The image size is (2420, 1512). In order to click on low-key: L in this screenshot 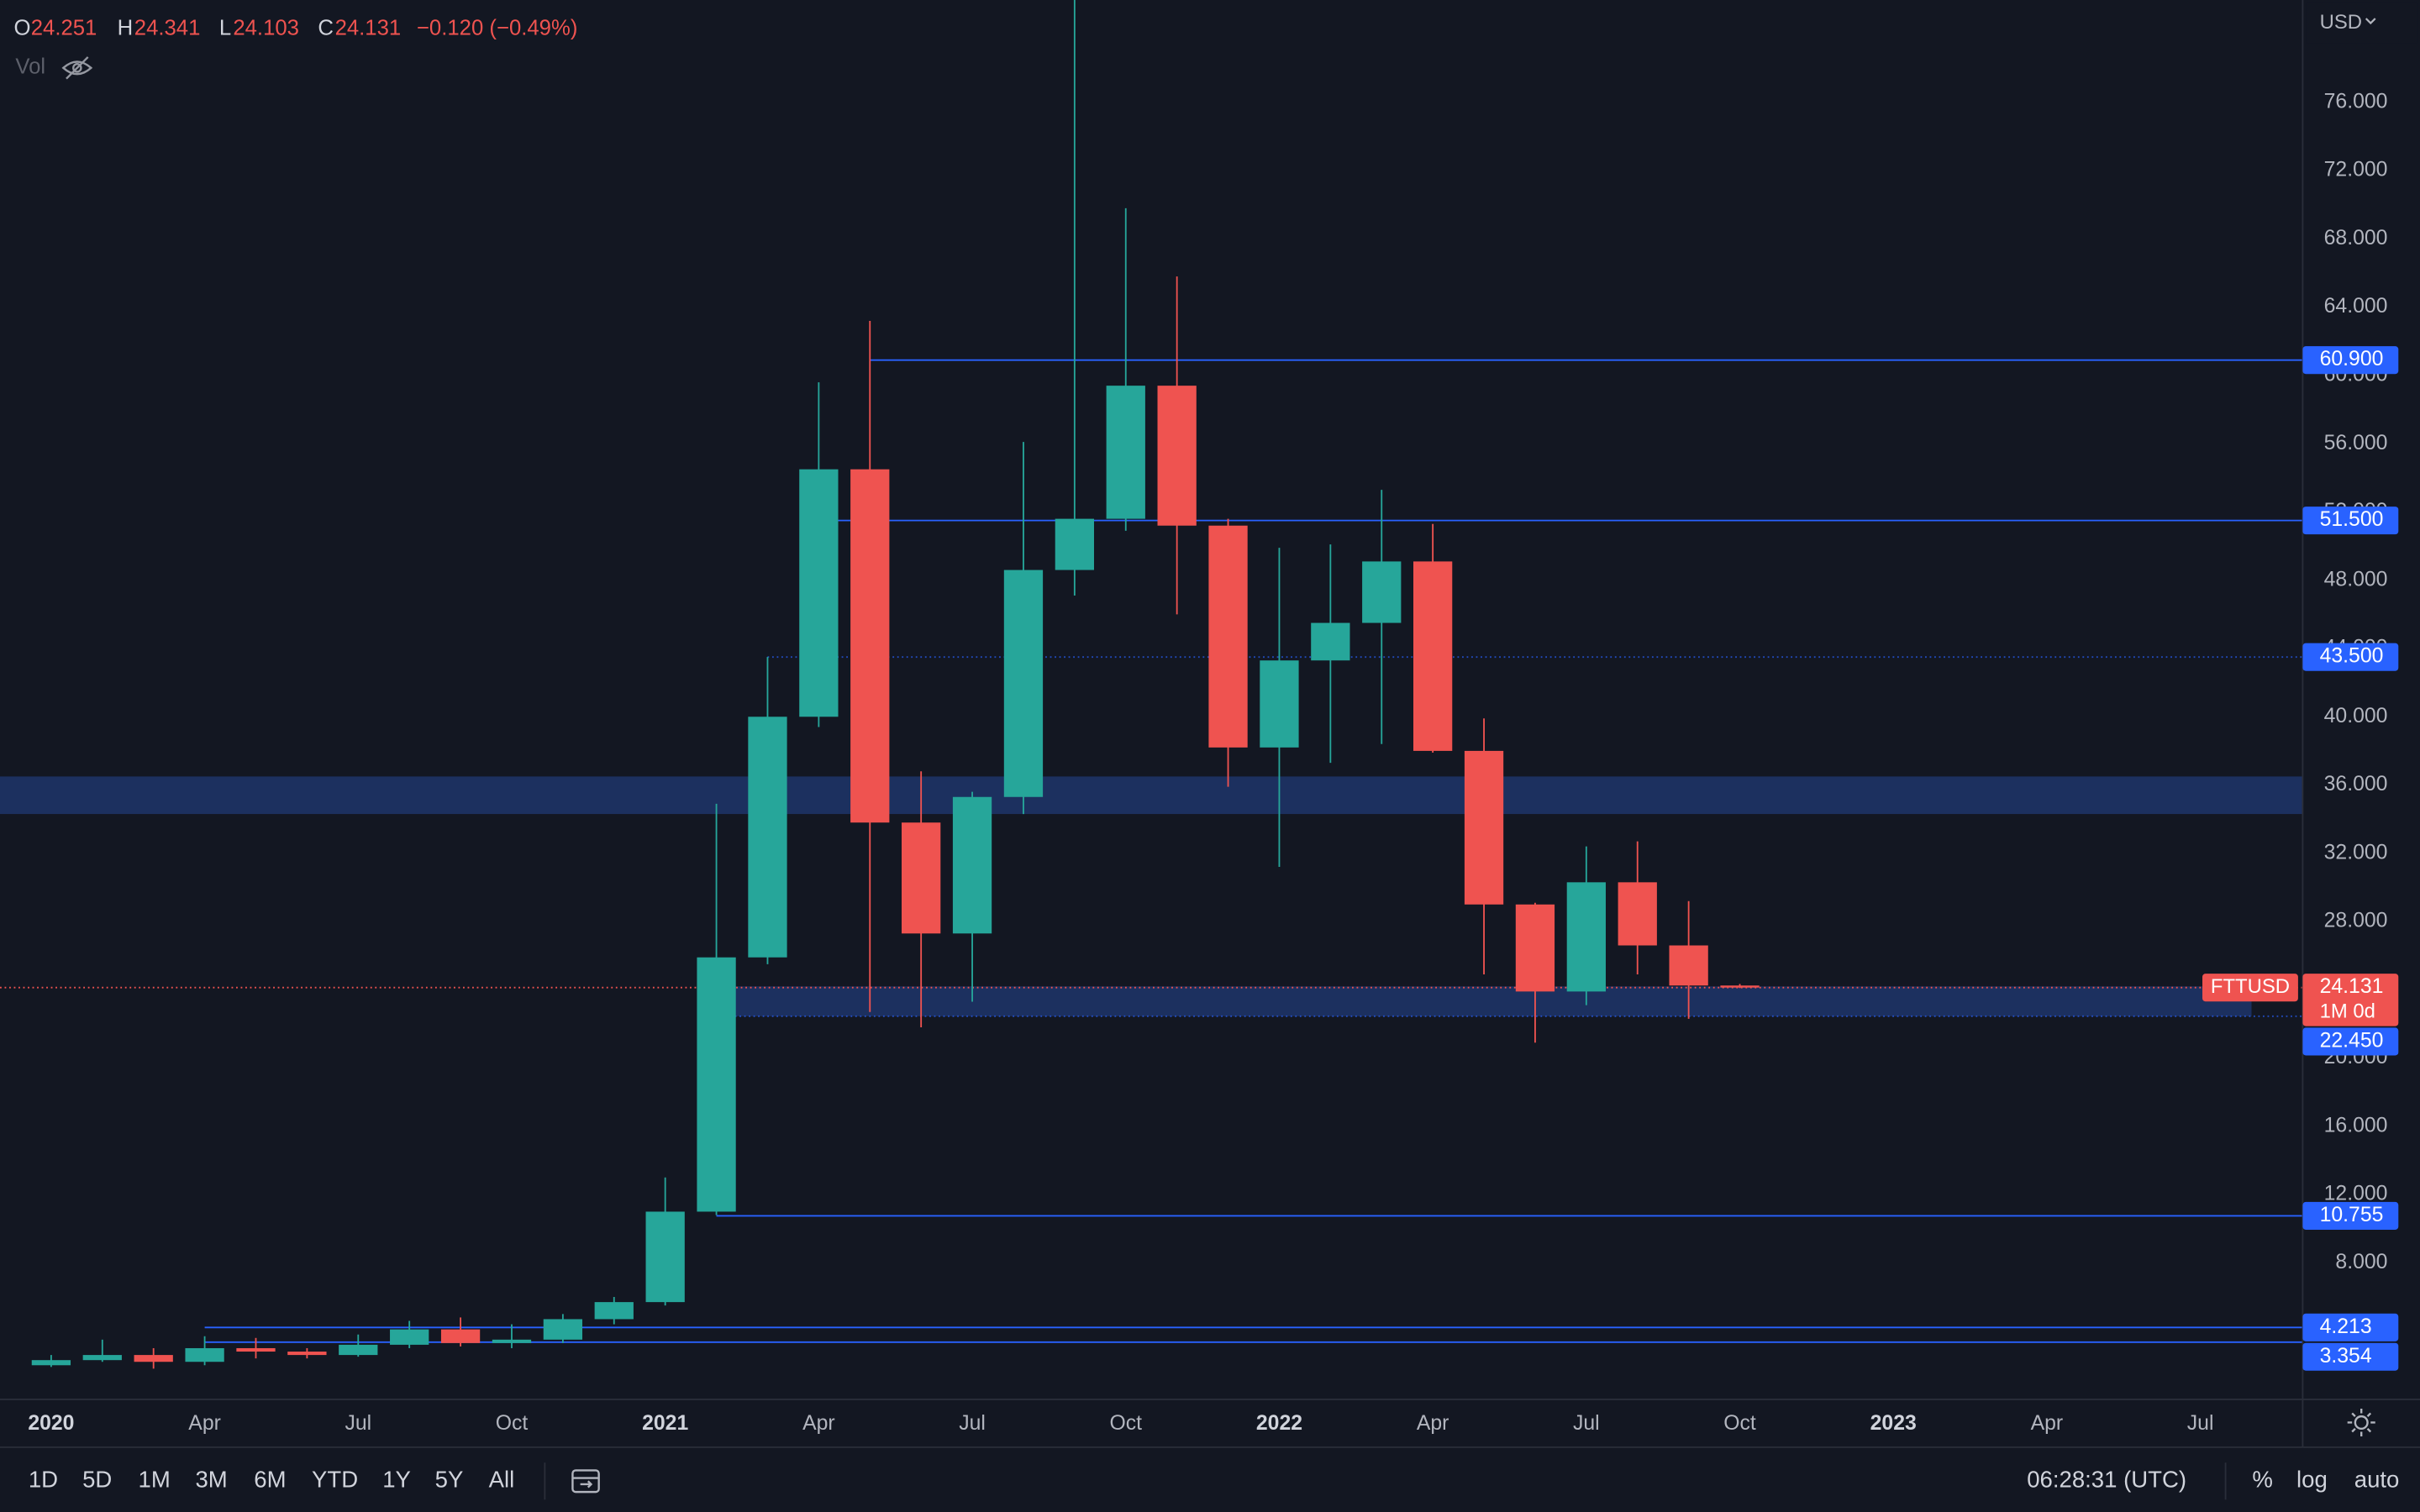, I will do `click(225, 28)`.